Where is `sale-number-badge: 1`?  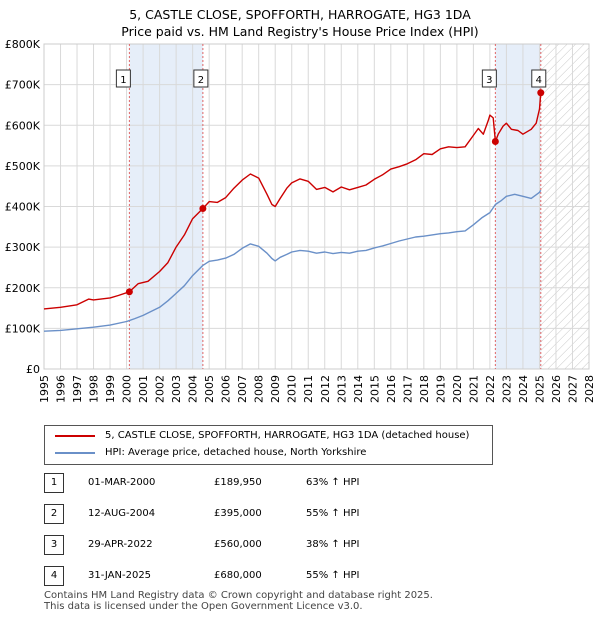 sale-number-badge: 1 is located at coordinates (54, 483).